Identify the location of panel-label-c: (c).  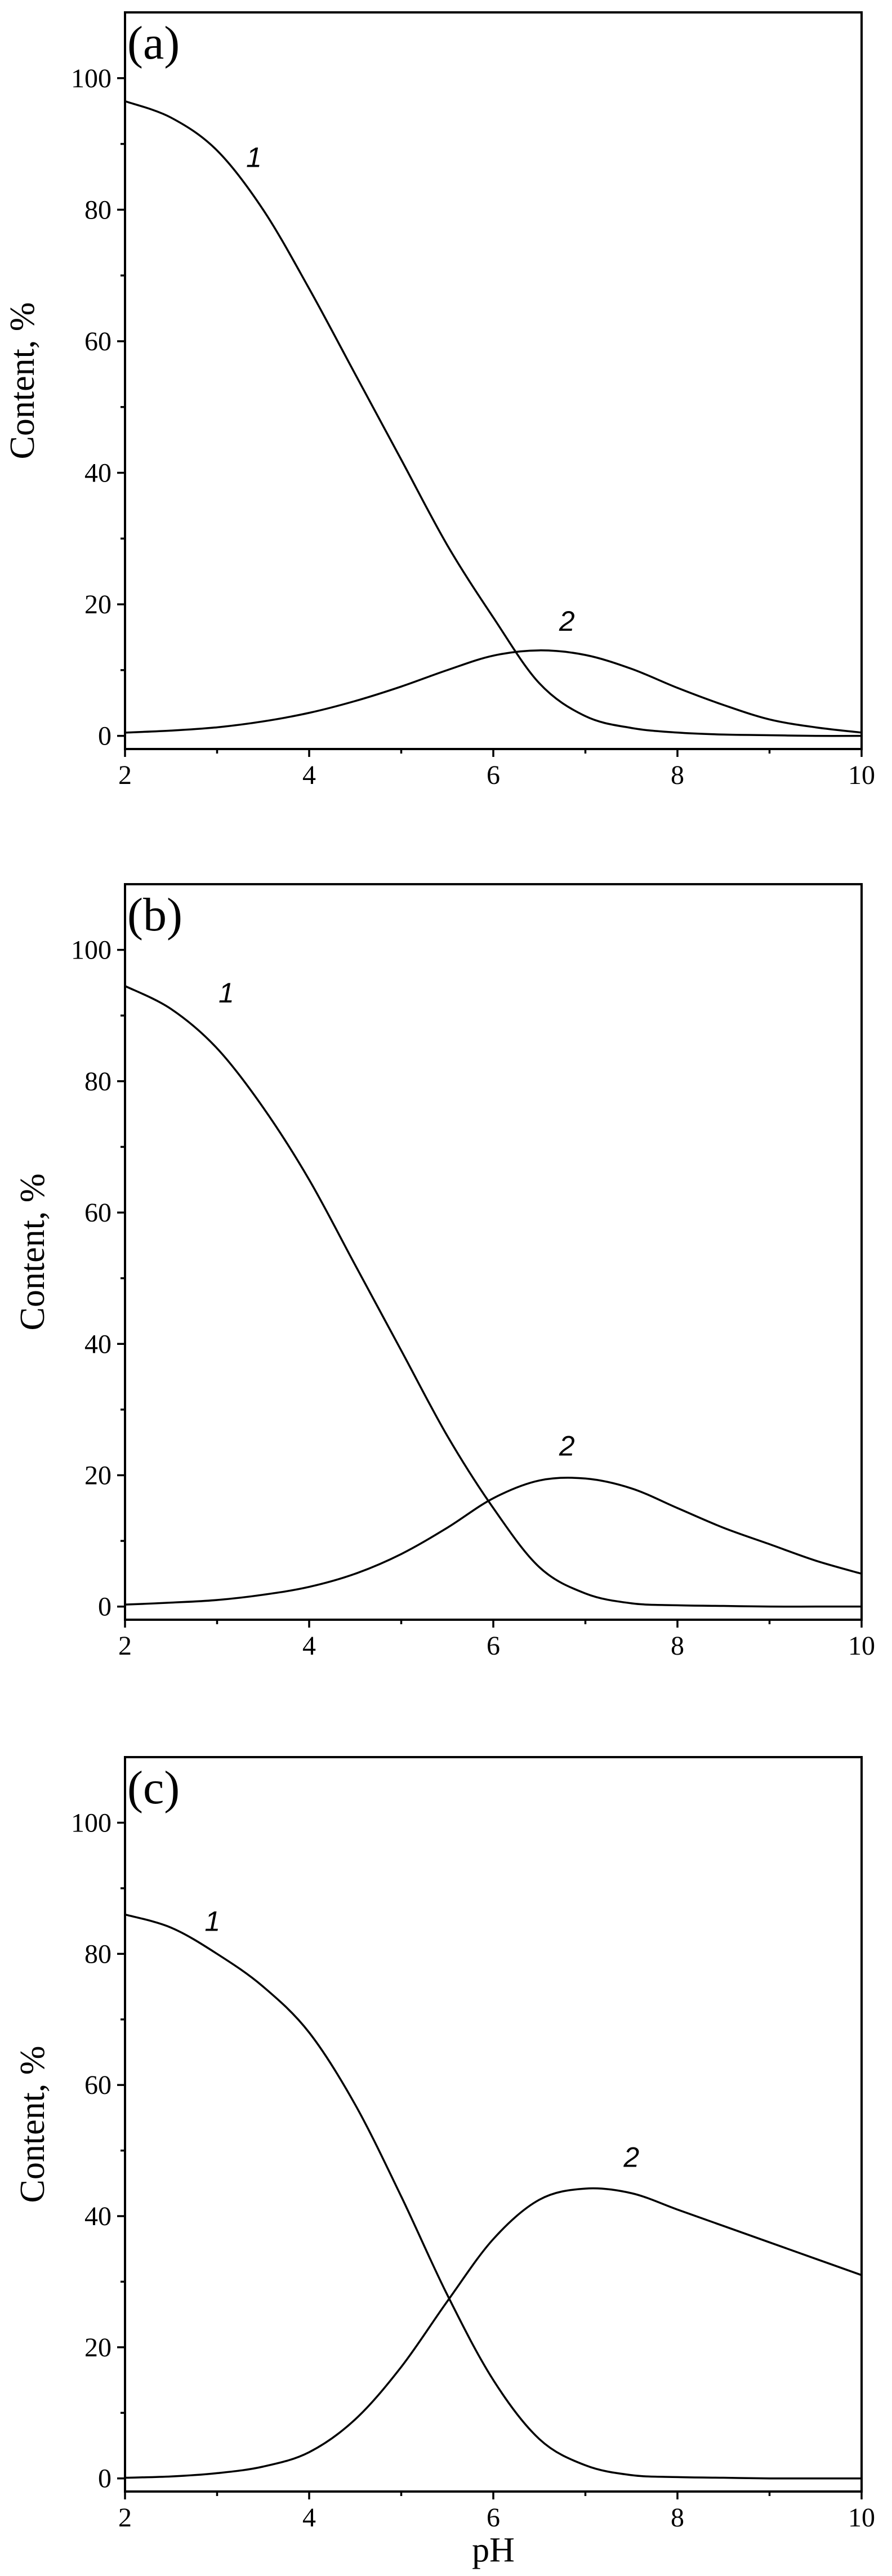
(154, 1788).